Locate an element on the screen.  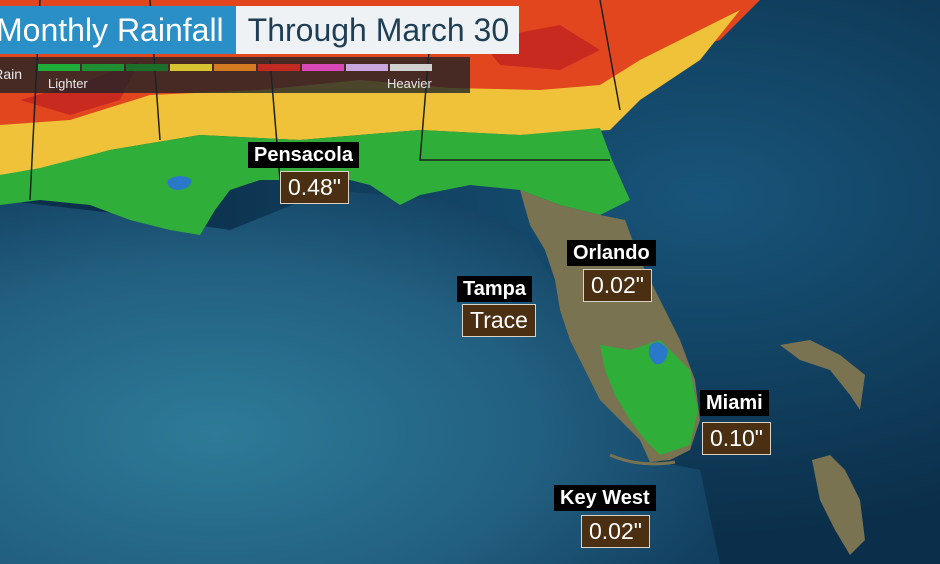
city-name-pensacola: Pensacola is located at coordinates (303, 155).